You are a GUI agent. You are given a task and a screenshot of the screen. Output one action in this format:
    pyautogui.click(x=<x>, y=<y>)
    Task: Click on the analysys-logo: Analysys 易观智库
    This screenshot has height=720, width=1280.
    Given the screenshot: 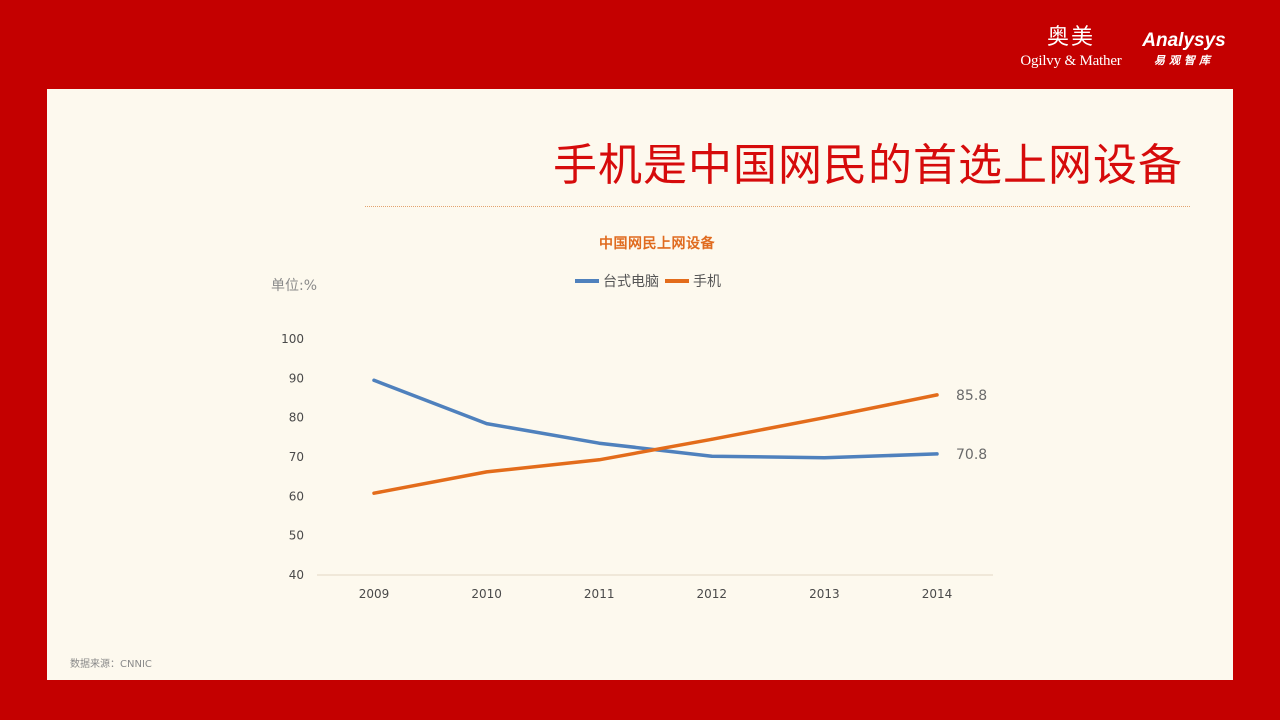 What is the action you would take?
    pyautogui.click(x=1184, y=48)
    